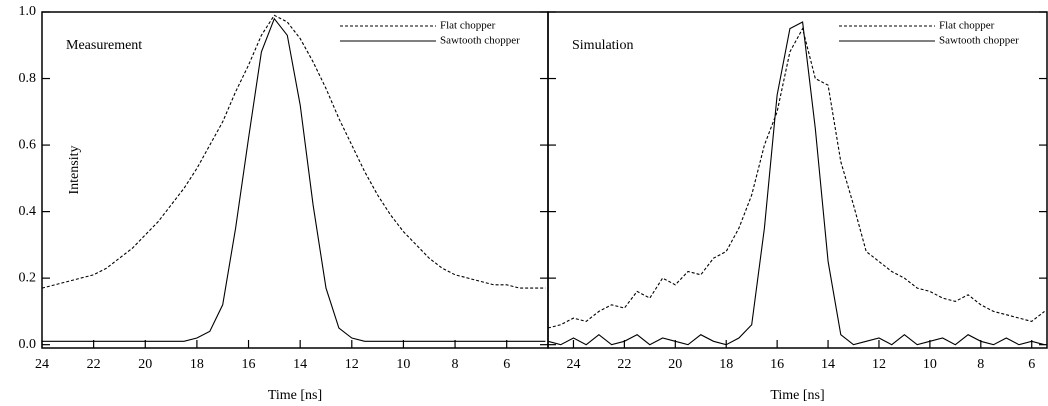 The image size is (1048, 406). Describe the element at coordinates (28, 11) in the screenshot. I see `y-tick-label: 1.0` at that location.